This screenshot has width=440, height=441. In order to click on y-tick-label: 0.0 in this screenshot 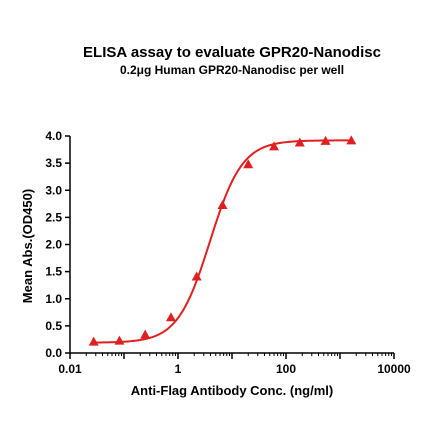, I will do `click(53, 353)`.